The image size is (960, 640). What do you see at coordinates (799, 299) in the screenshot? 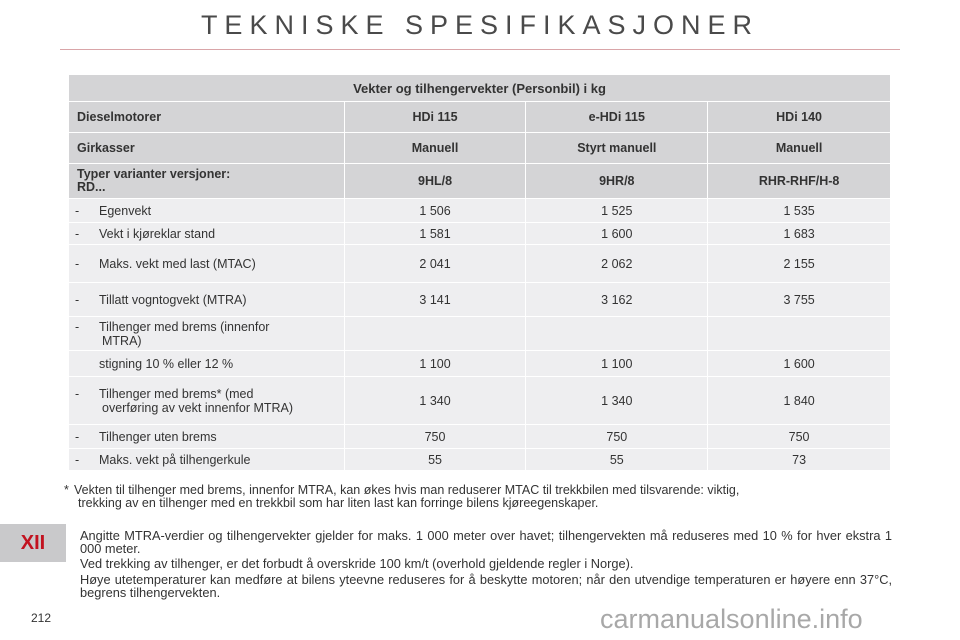
I see `table-cell: 3 755` at bounding box center [799, 299].